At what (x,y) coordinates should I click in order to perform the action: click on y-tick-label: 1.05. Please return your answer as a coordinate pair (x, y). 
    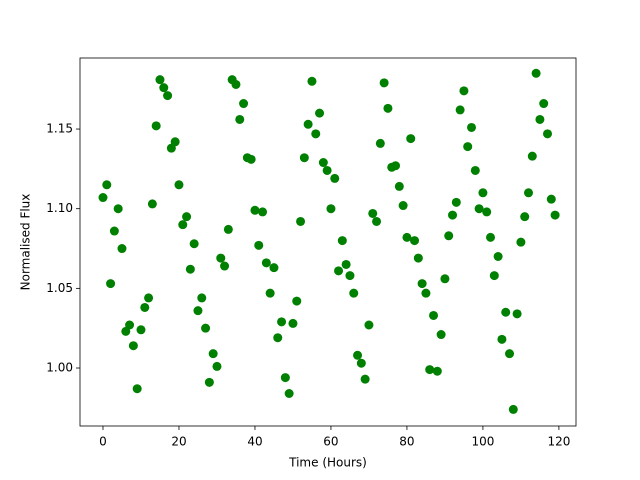
    Looking at the image, I should click on (59, 288).